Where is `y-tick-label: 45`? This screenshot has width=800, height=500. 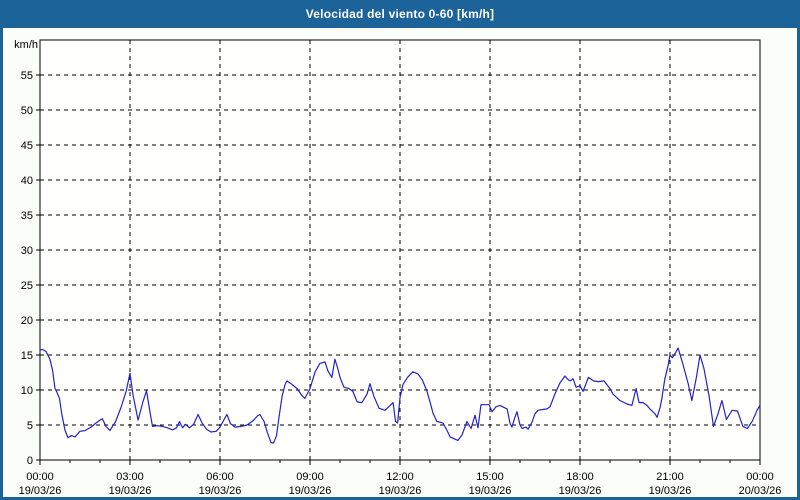 y-tick-label: 45 is located at coordinates (27, 146).